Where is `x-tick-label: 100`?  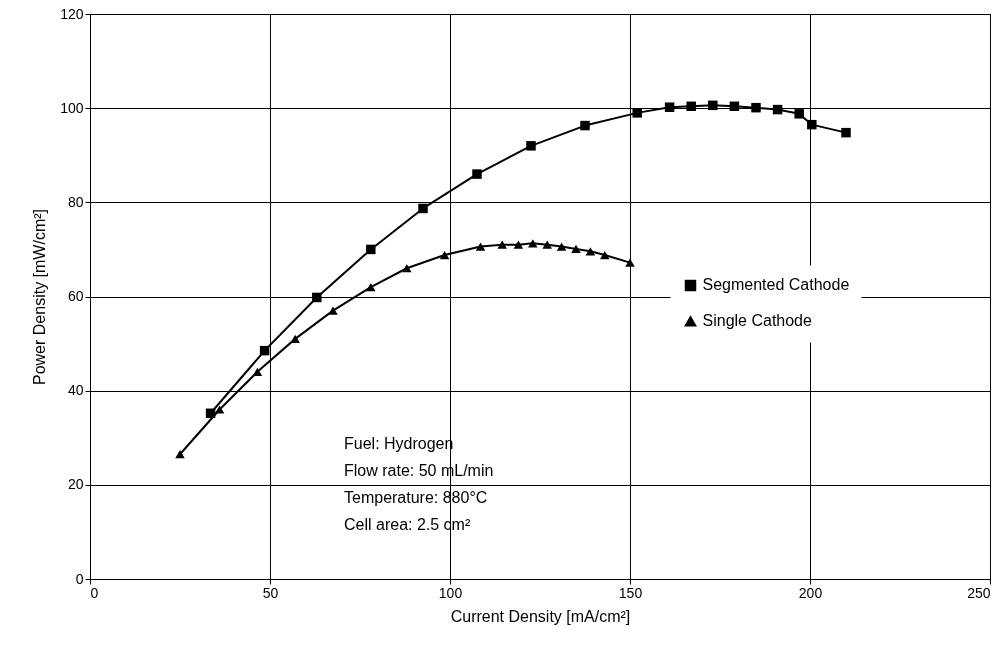 x-tick-label: 100 is located at coordinates (450, 592).